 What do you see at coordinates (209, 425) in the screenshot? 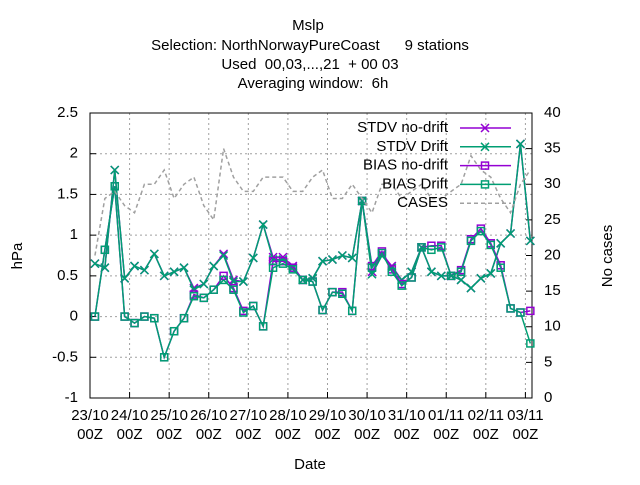
I see `x-tick-label: 26/10 00Z` at bounding box center [209, 425].